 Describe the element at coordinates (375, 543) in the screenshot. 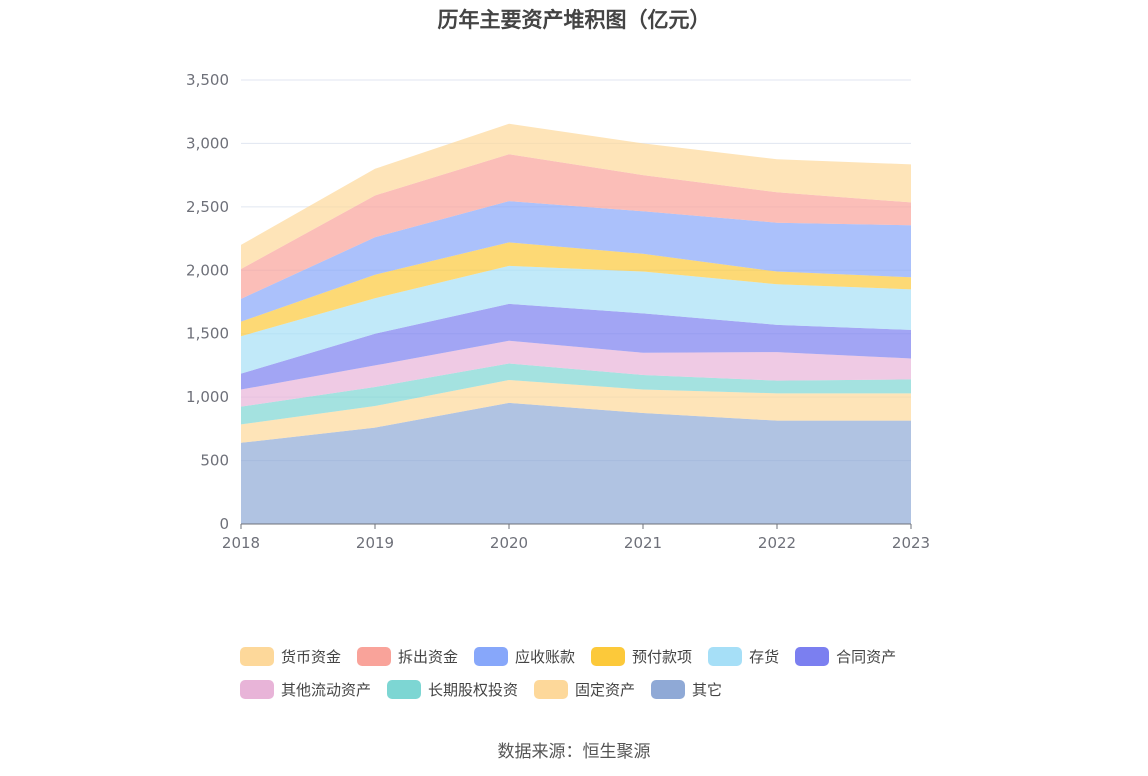

I see `x-tick-label: 2019` at that location.